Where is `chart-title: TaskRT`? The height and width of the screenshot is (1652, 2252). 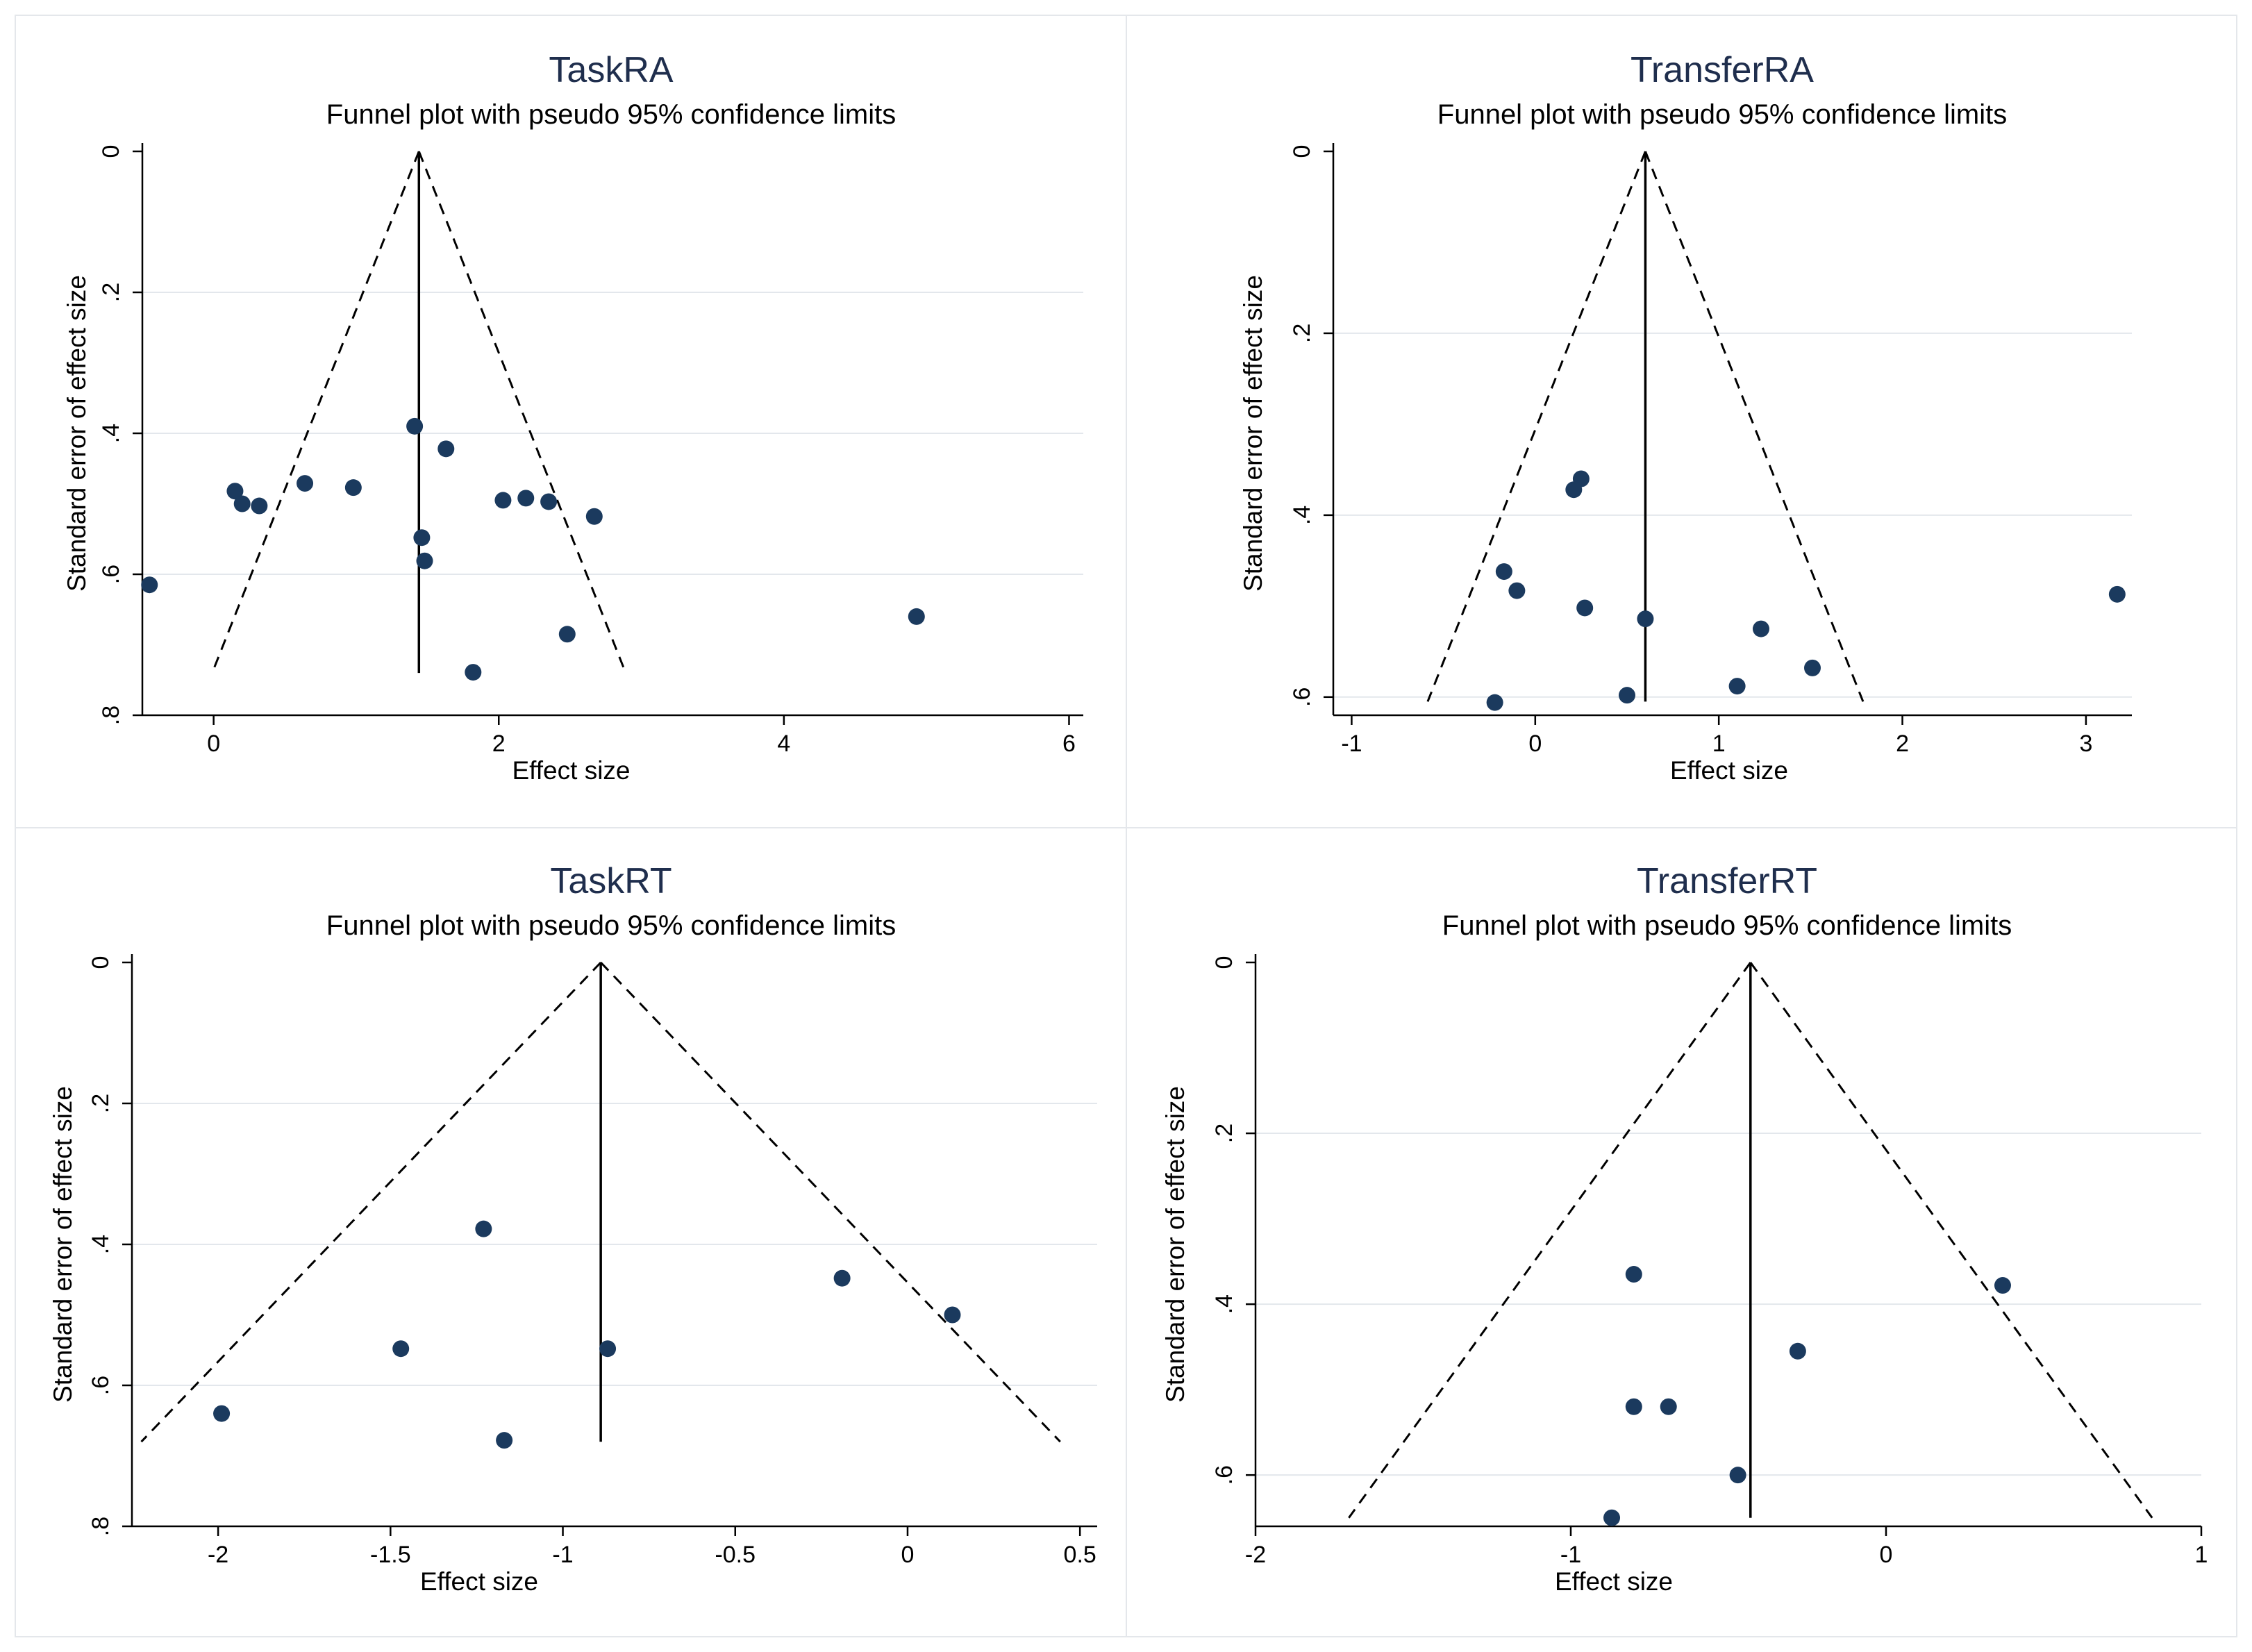 chart-title: TaskRT is located at coordinates (611, 881).